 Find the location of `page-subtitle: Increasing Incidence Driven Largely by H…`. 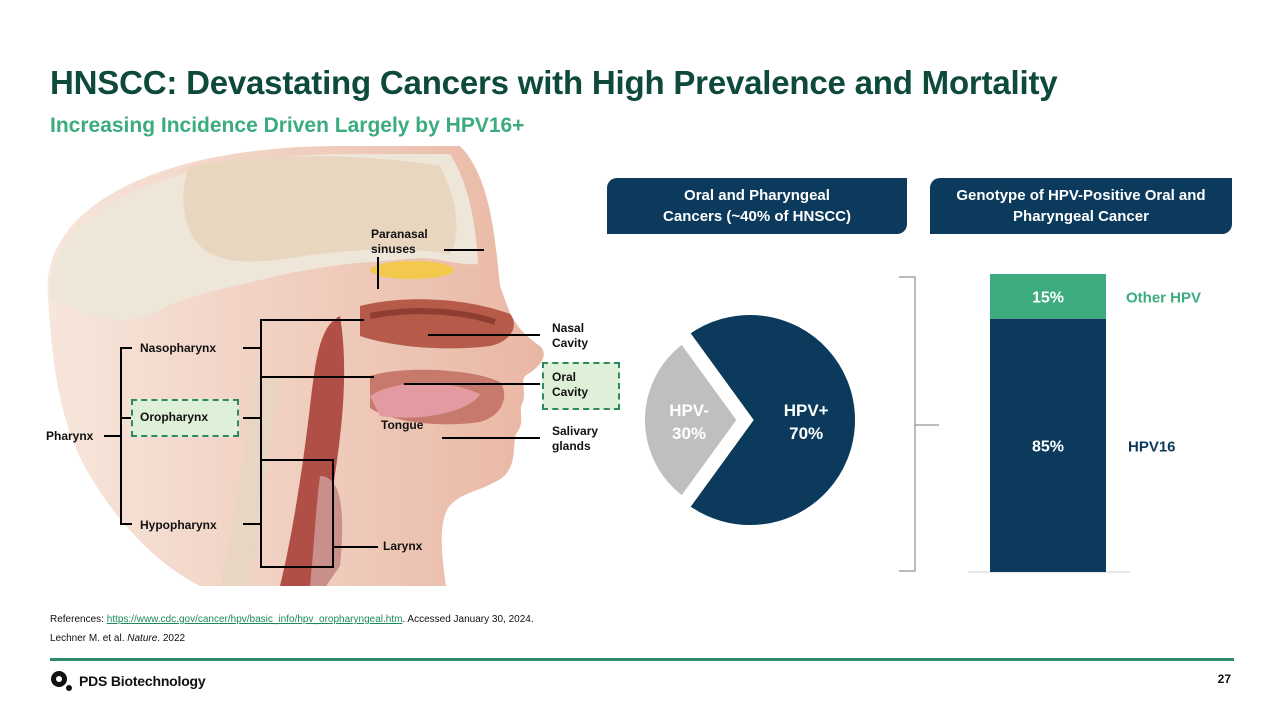

page-subtitle: Increasing Incidence Driven Largely by H… is located at coordinates (287, 125).